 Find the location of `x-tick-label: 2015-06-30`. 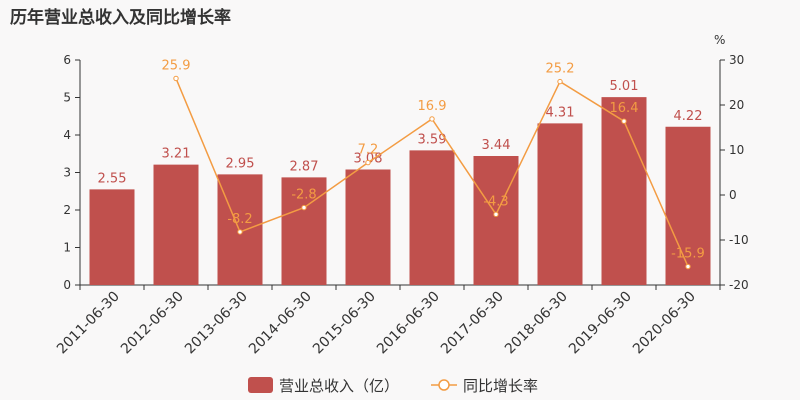

x-tick-label: 2015-06-30 is located at coordinates (344, 323).